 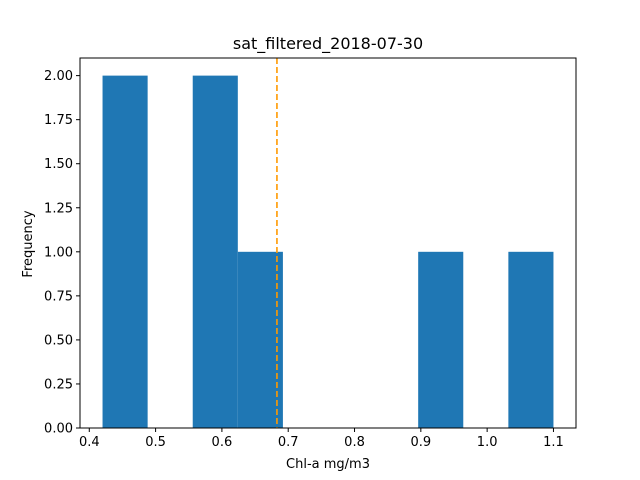 I want to click on x-tick-label: 1.0, so click(x=487, y=442).